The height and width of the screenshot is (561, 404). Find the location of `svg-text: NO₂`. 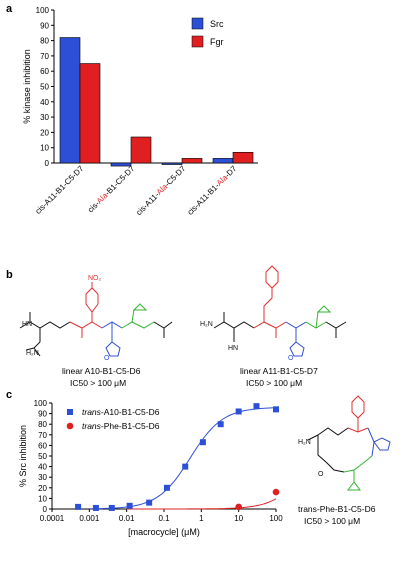

svg-text: NO₂ is located at coordinates (95, 278).